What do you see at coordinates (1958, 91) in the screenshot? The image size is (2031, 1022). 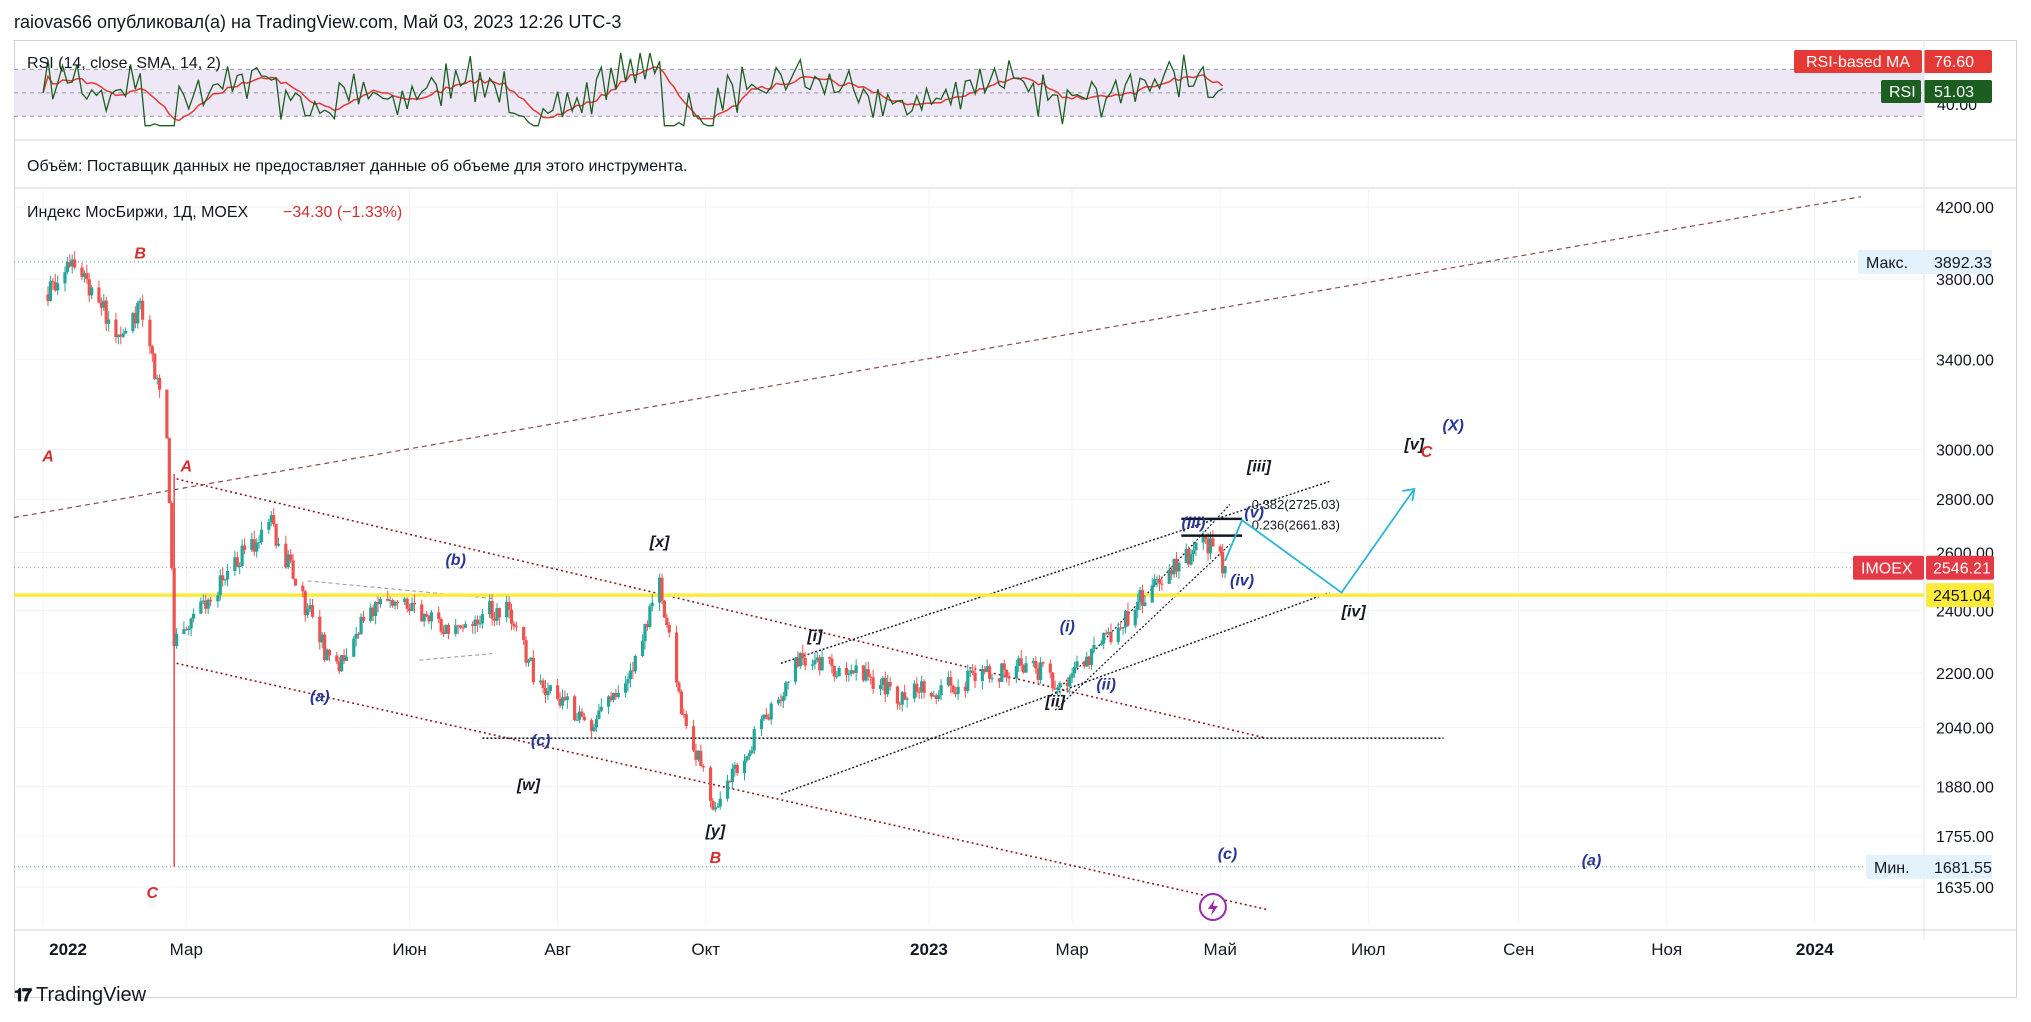 I see `rsi-badge-value-bg` at bounding box center [1958, 91].